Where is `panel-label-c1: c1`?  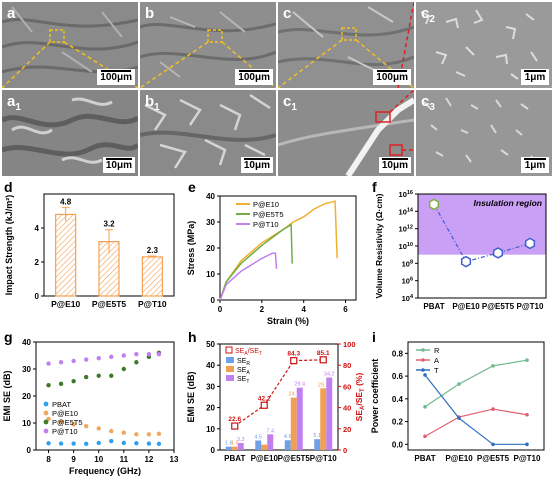
panel-label-c1: c1 is located at coordinates (290, 103).